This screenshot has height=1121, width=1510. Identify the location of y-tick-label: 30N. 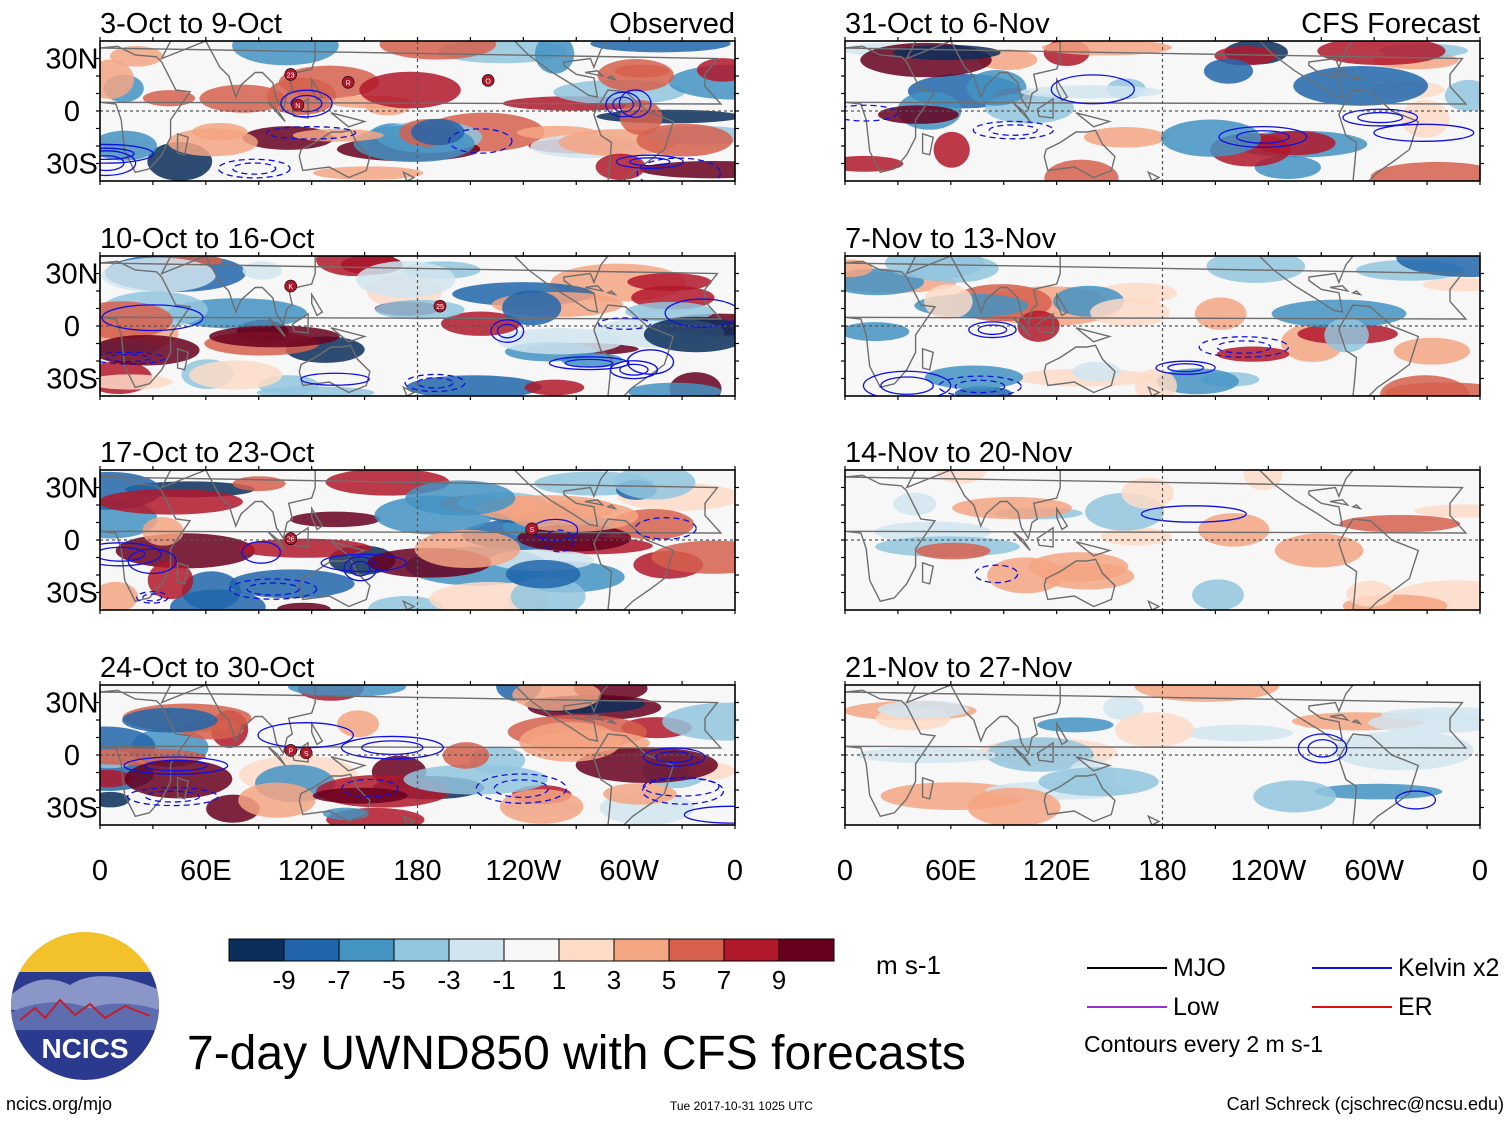
(71, 704).